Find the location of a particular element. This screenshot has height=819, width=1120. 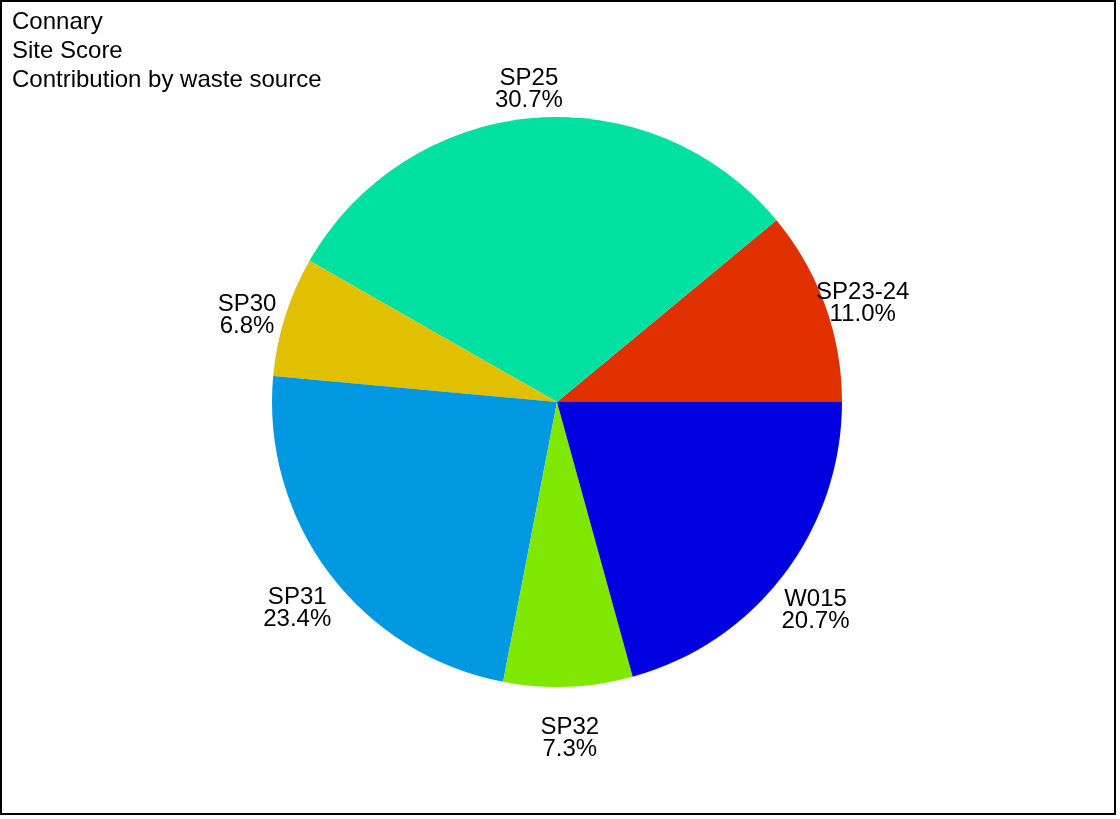

chart-subtitle: Site Score is located at coordinates (67, 49).